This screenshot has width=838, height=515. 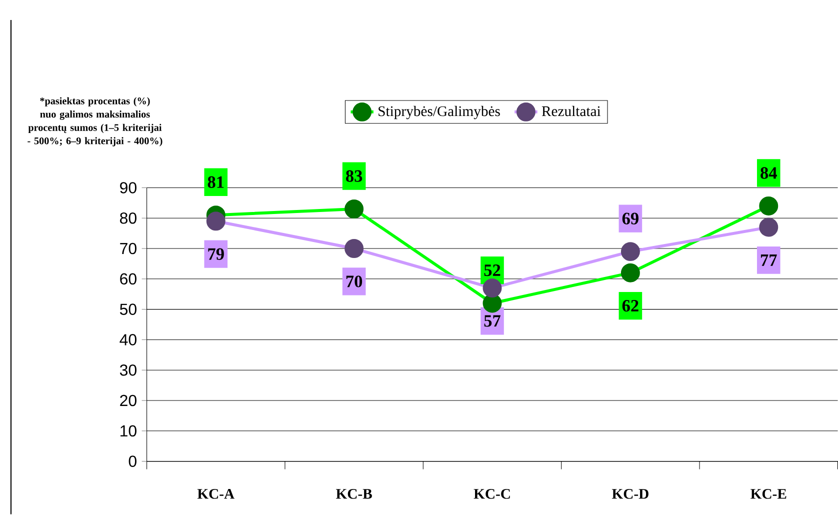 What do you see at coordinates (216, 182) in the screenshot?
I see `data-label: 81` at bounding box center [216, 182].